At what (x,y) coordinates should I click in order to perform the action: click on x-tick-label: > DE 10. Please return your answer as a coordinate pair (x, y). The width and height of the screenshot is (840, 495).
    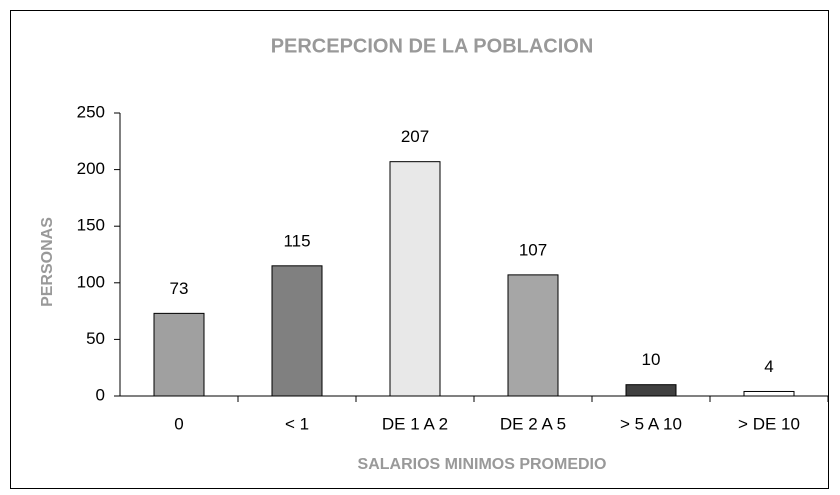
    Looking at the image, I should click on (769, 423).